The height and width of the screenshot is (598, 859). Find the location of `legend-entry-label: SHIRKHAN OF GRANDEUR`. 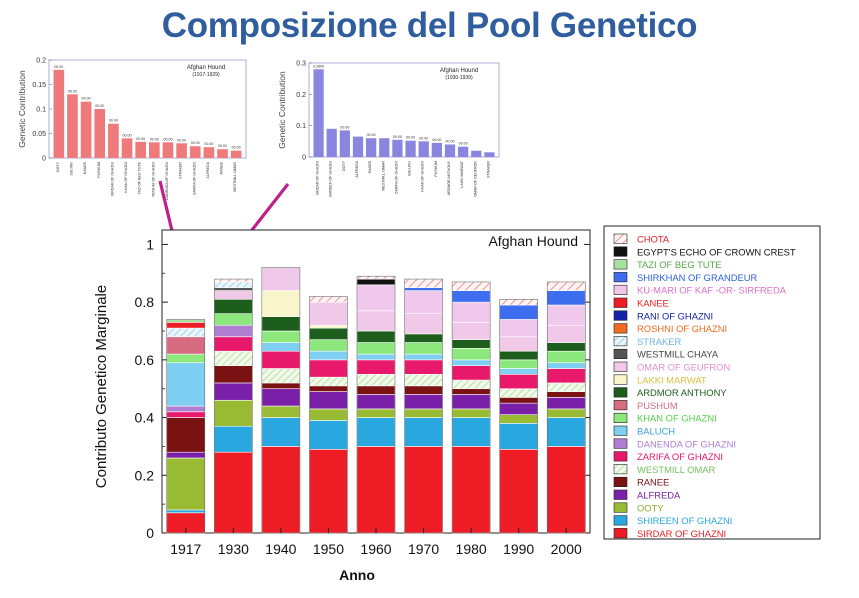

legend-entry-label: SHIRKHAN OF GRANDEUR is located at coordinates (697, 277).